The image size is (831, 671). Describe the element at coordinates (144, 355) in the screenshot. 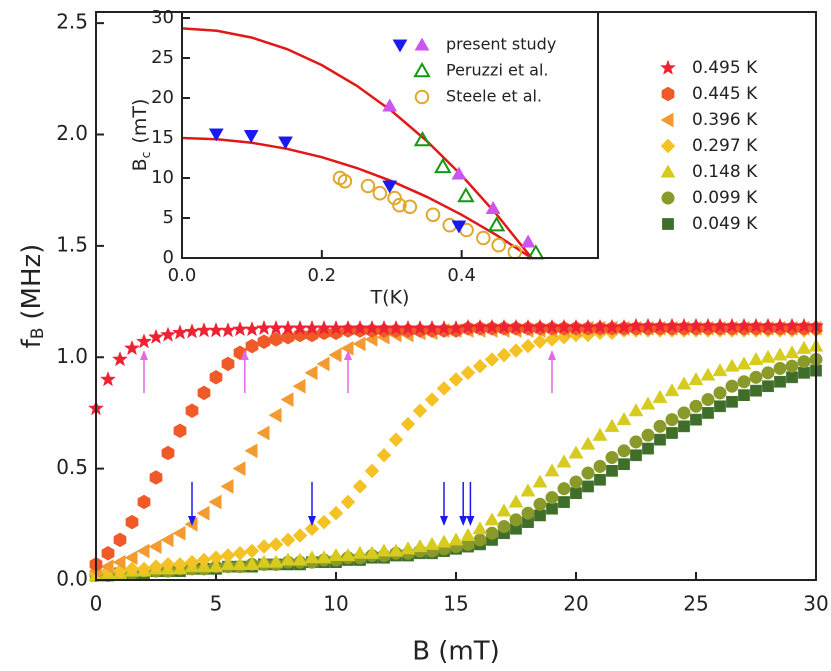

I see `arrow-head` at that location.